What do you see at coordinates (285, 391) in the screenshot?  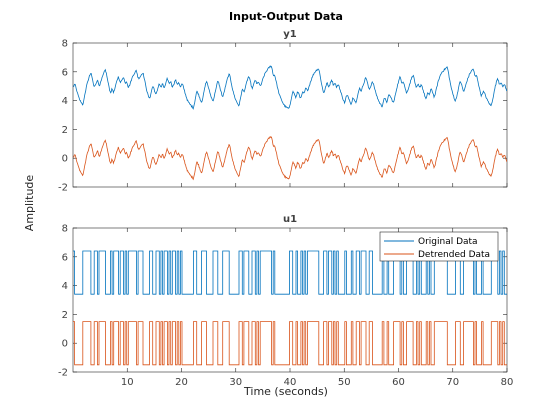 I see `x-axis-label: Time (seconds)` at bounding box center [285, 391].